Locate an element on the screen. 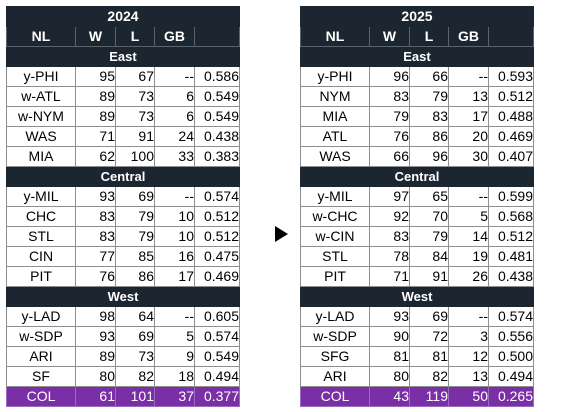  column-header-row: NL W L GB is located at coordinates (123, 36).